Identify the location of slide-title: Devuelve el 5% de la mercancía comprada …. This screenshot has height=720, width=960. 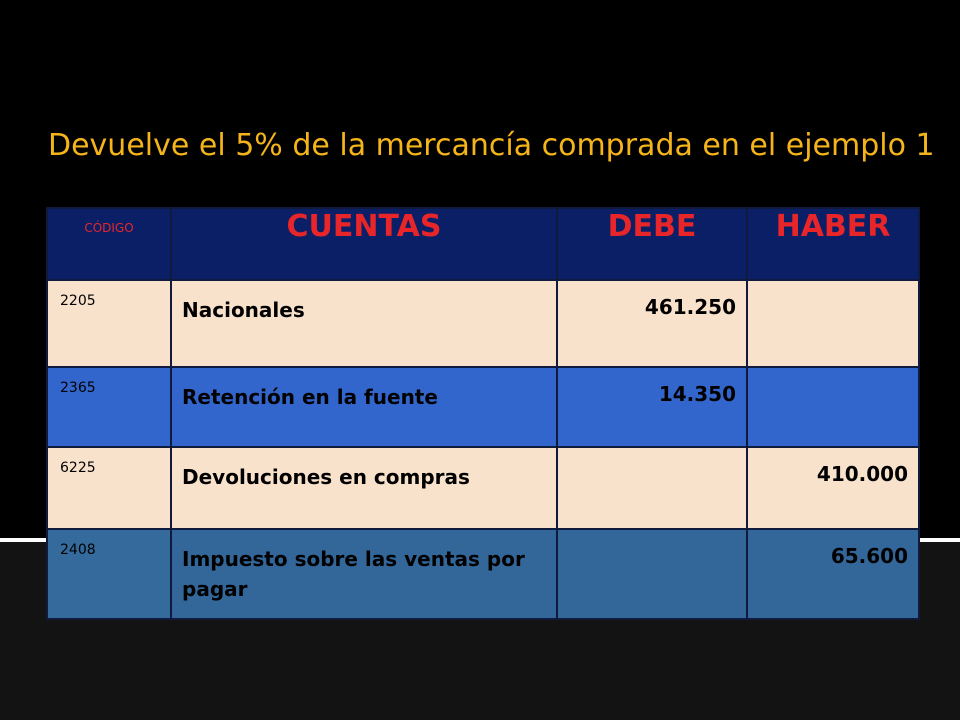
(491, 145).